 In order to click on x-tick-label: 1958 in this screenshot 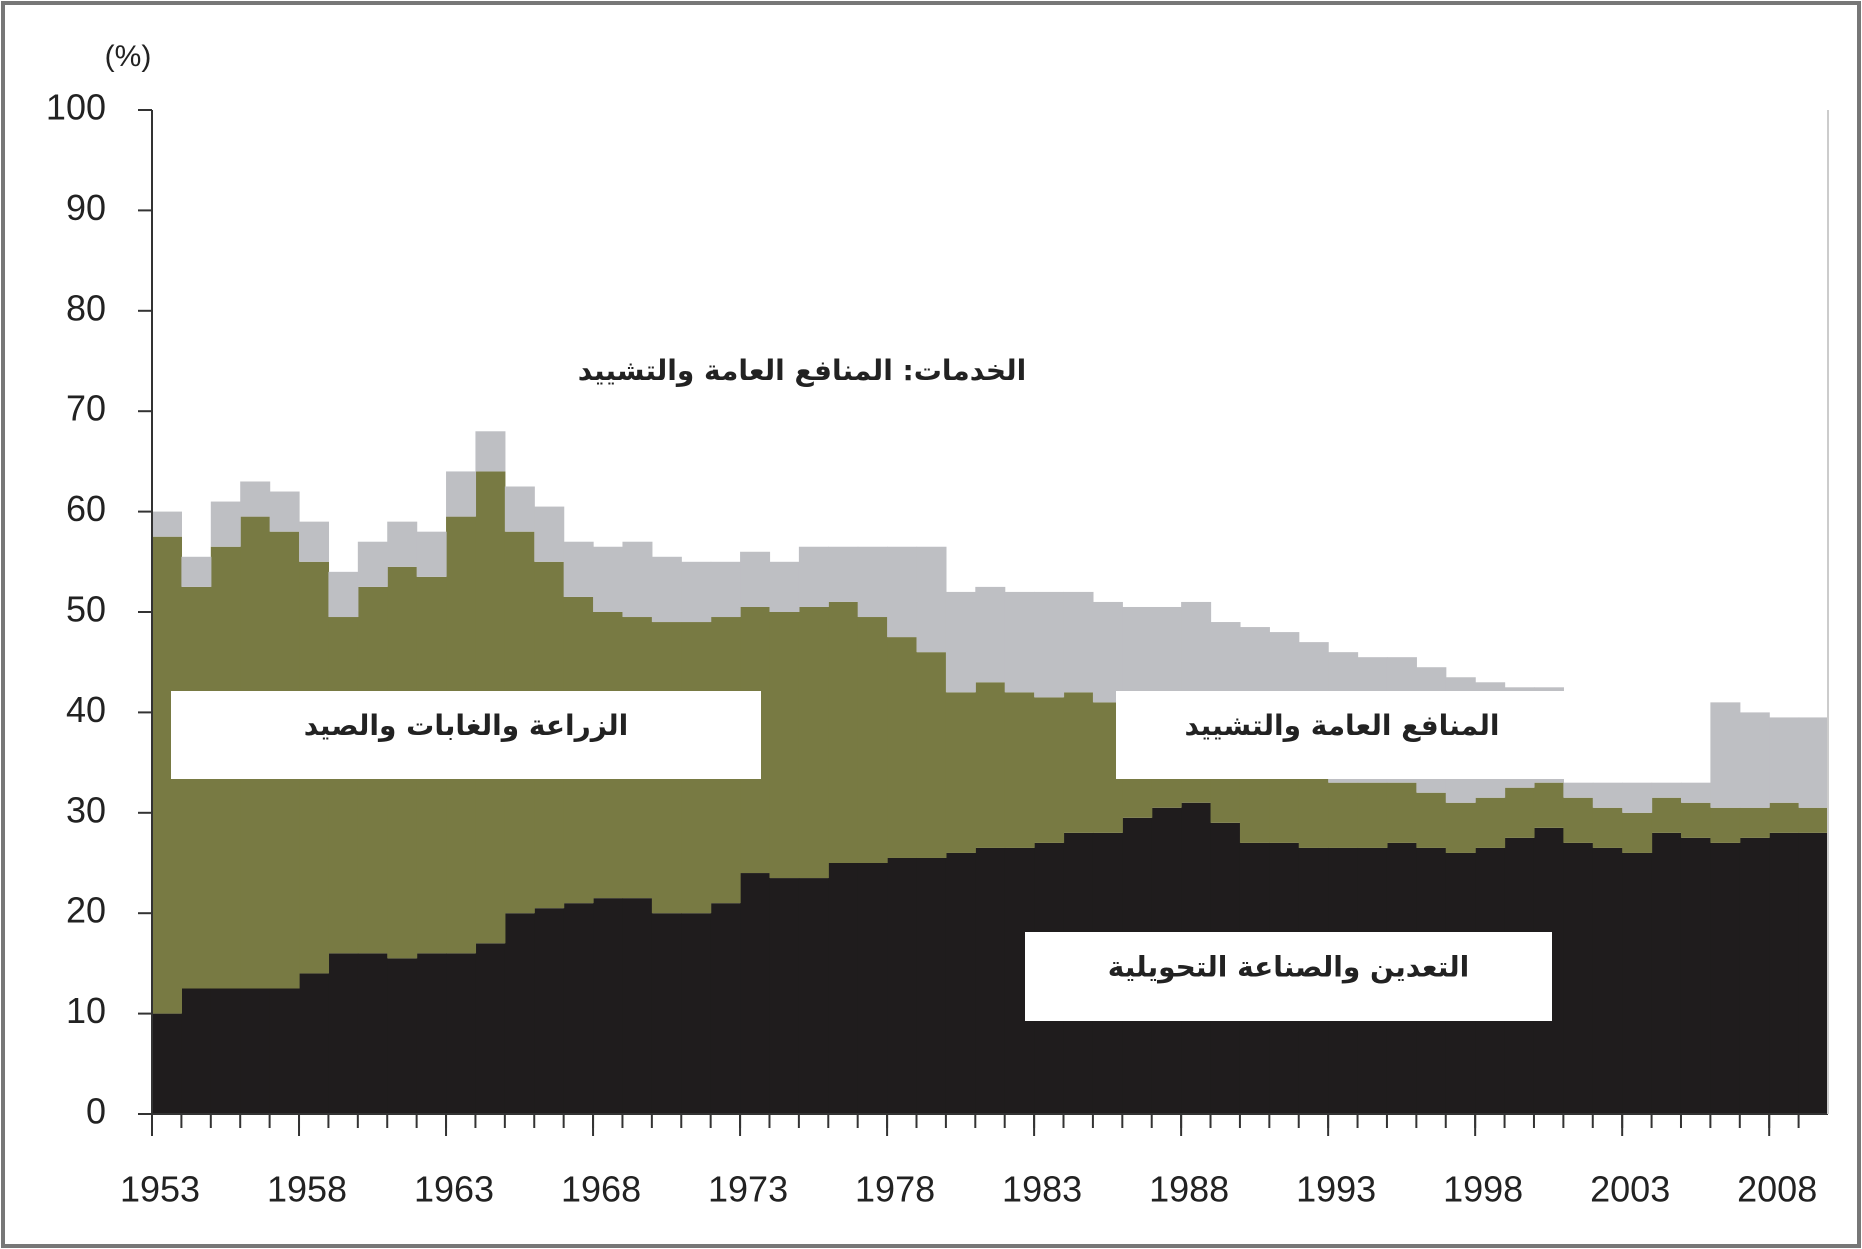, I will do `click(307, 1189)`.